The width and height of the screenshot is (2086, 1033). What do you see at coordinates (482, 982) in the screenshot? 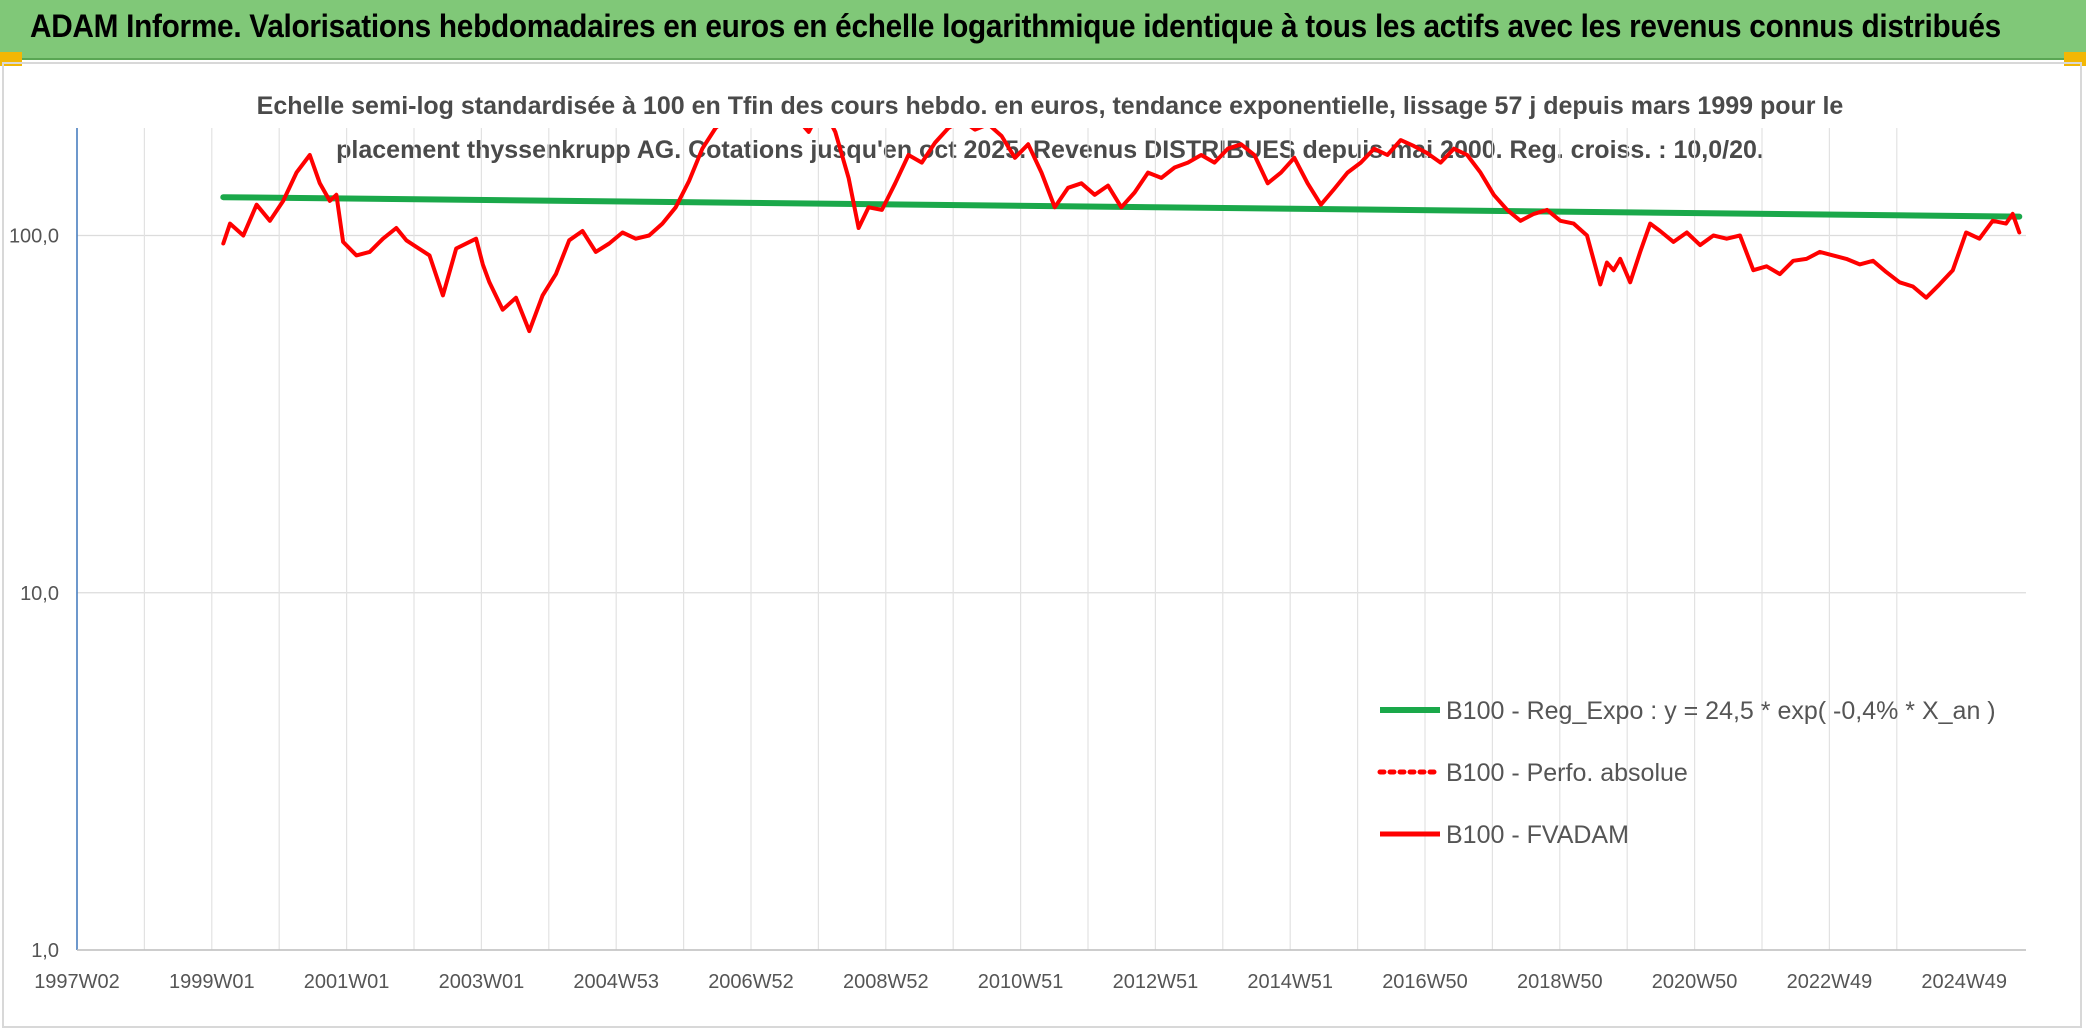
I see `x-tick-label: 2003W01` at bounding box center [482, 982].